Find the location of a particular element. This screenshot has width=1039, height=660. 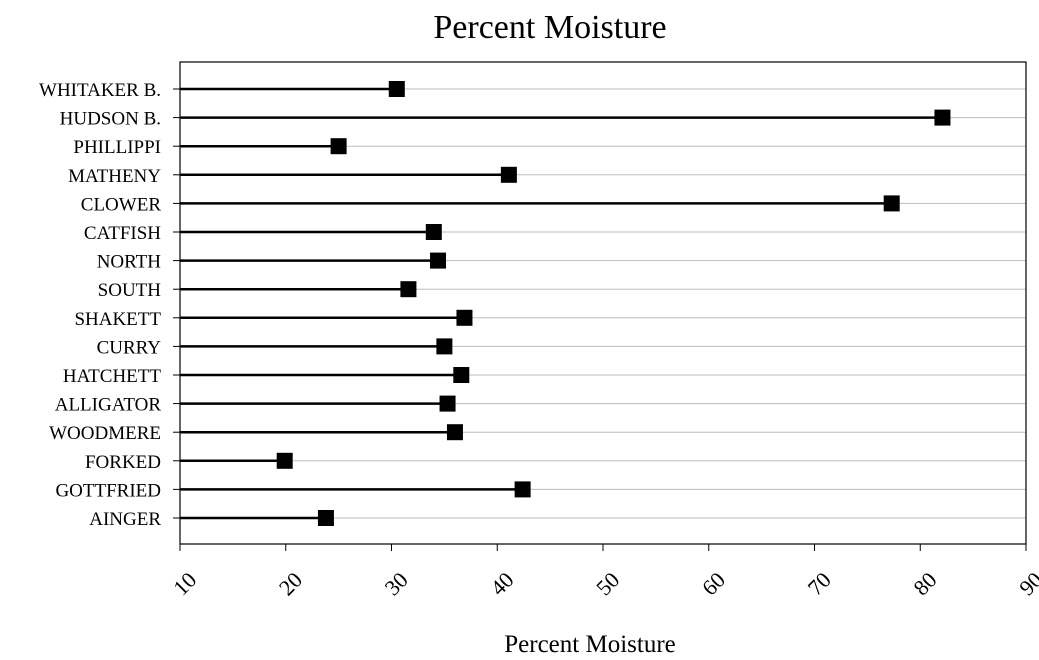

y-tick-label: WHITAKER B. is located at coordinates (100, 90).